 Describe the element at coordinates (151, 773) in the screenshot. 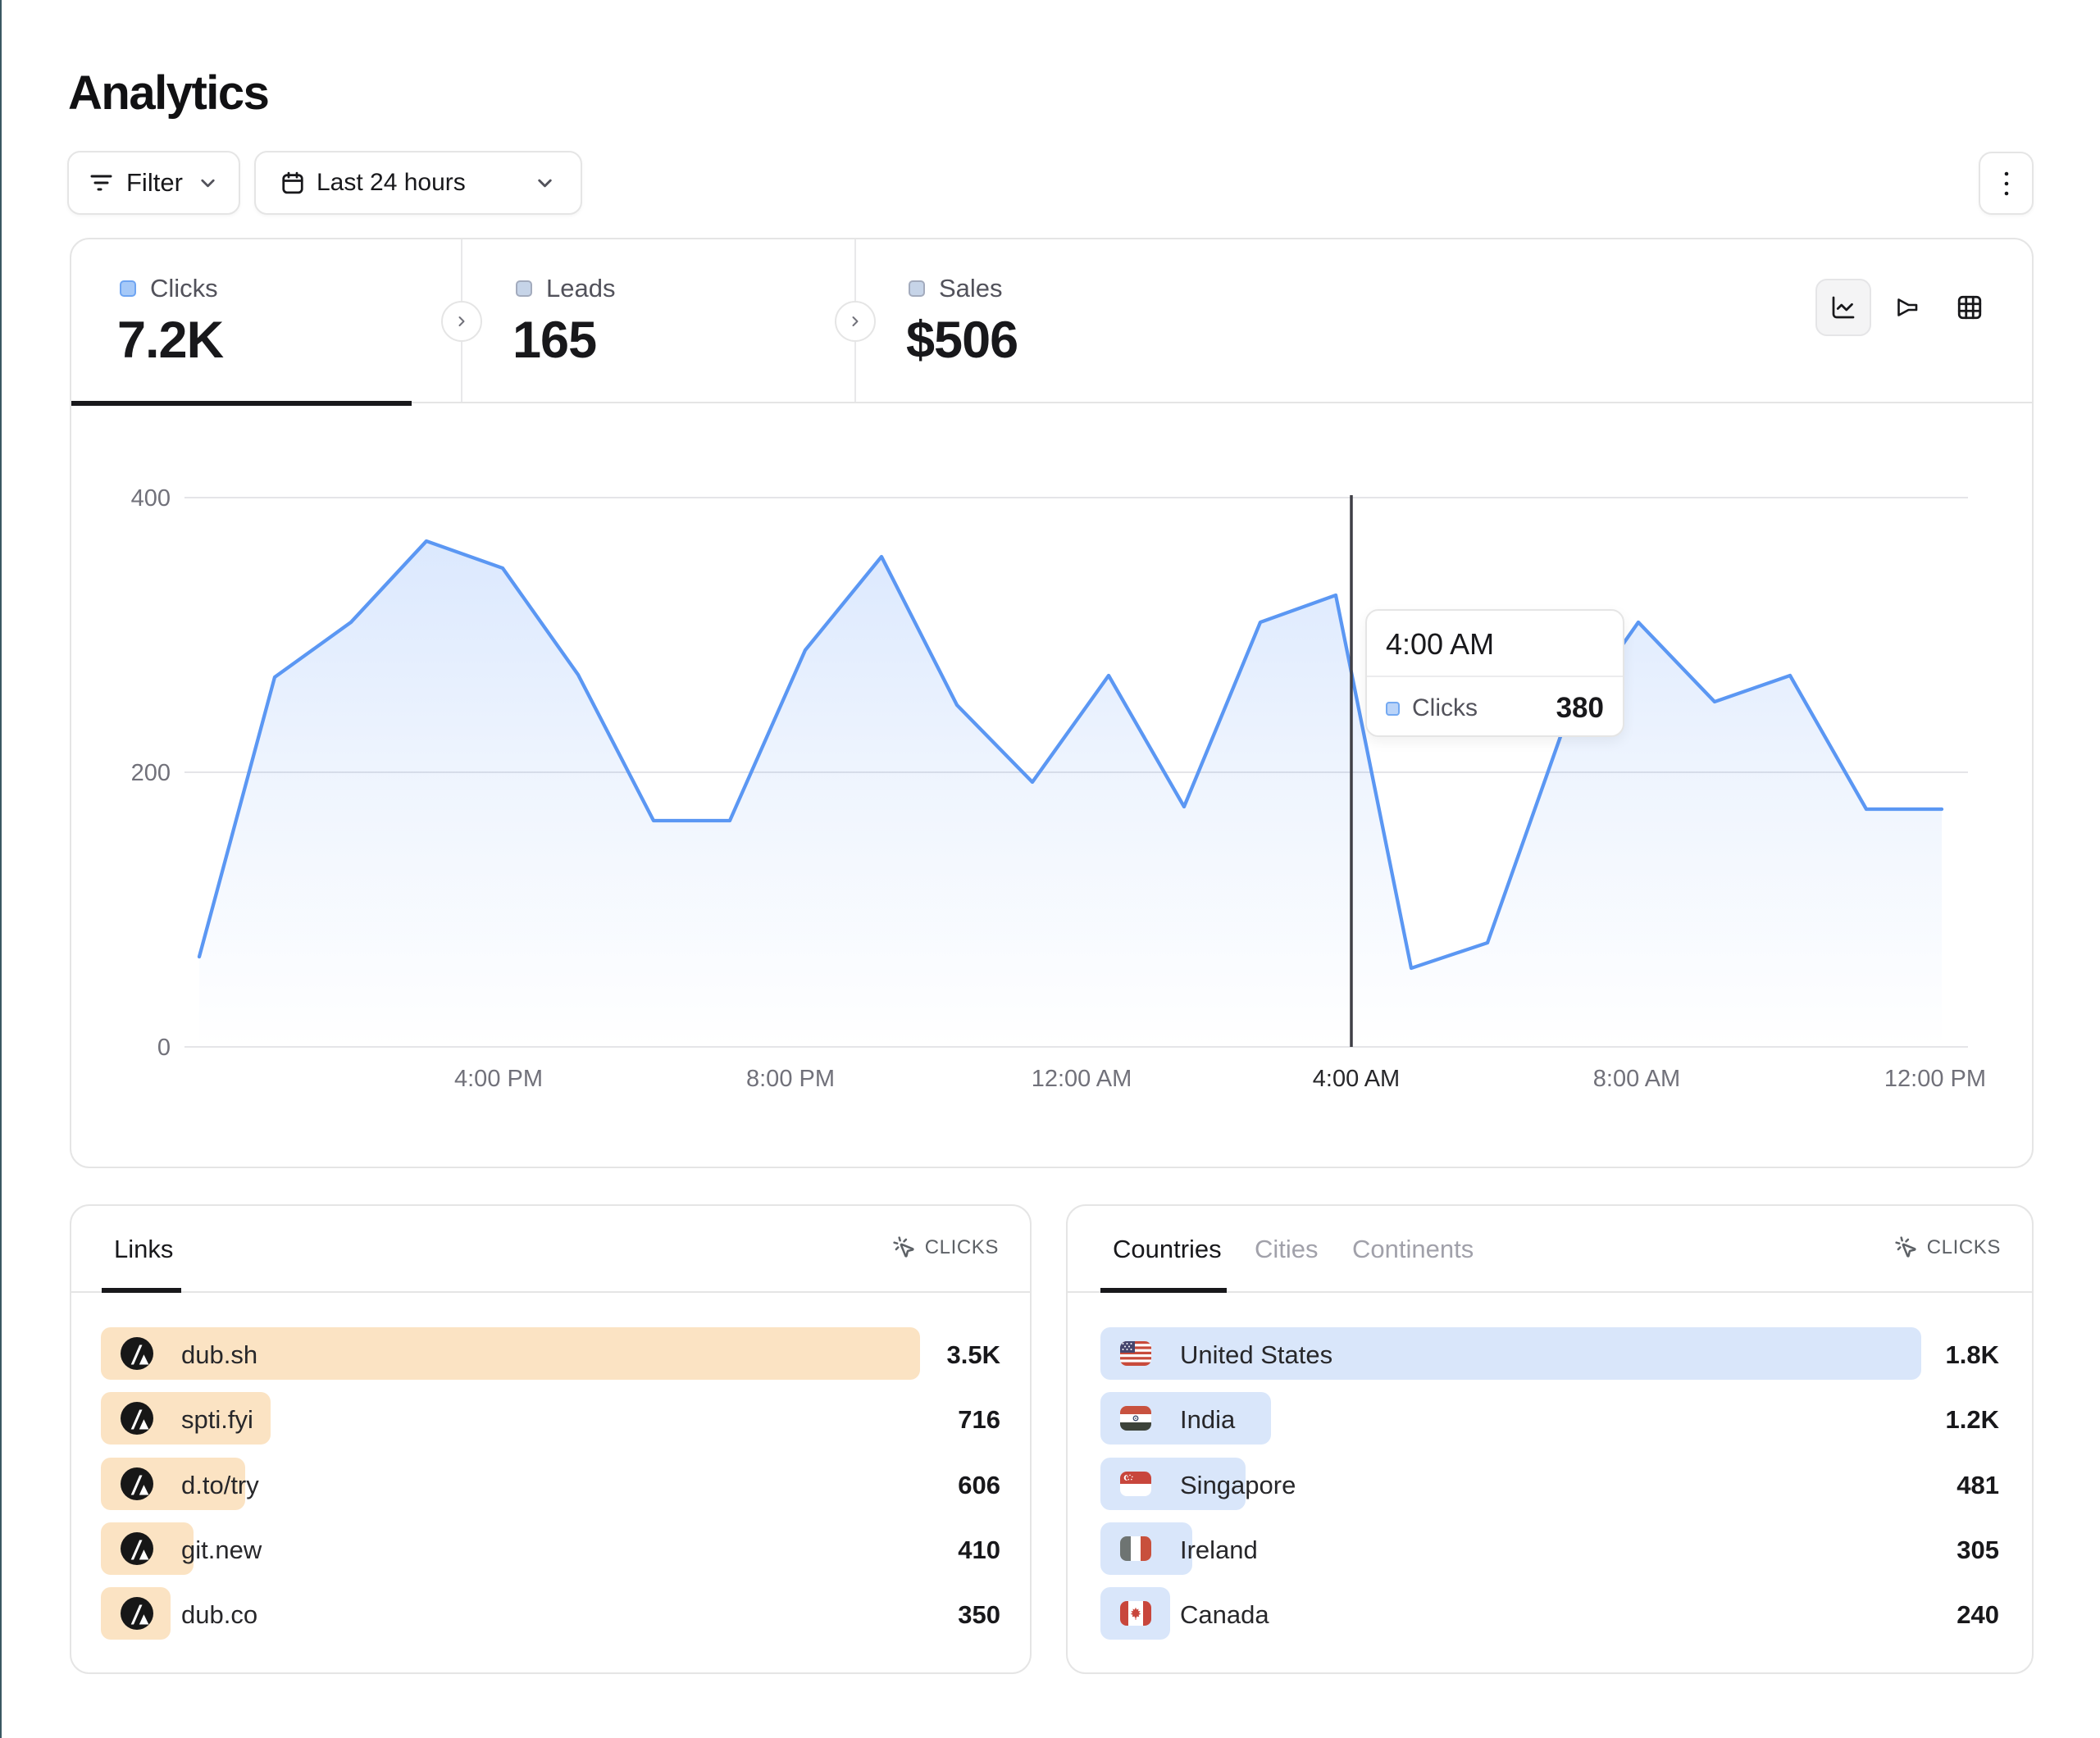

I see `svg-text: 200` at that location.